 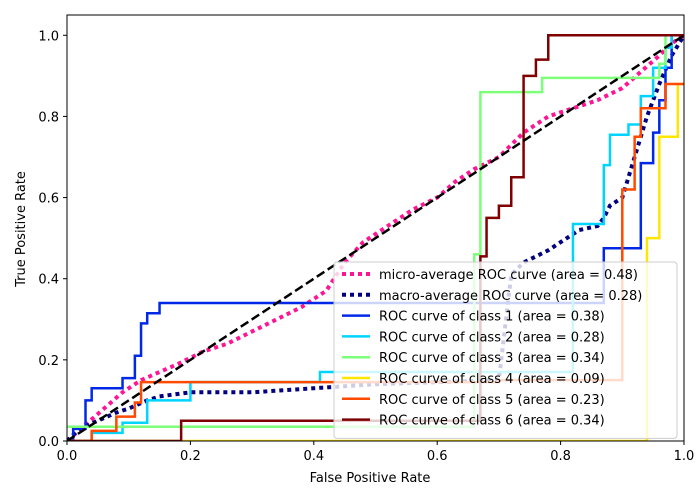 I want to click on legend-label: ROC curve of class 1 (area = 0.38), so click(x=492, y=317).